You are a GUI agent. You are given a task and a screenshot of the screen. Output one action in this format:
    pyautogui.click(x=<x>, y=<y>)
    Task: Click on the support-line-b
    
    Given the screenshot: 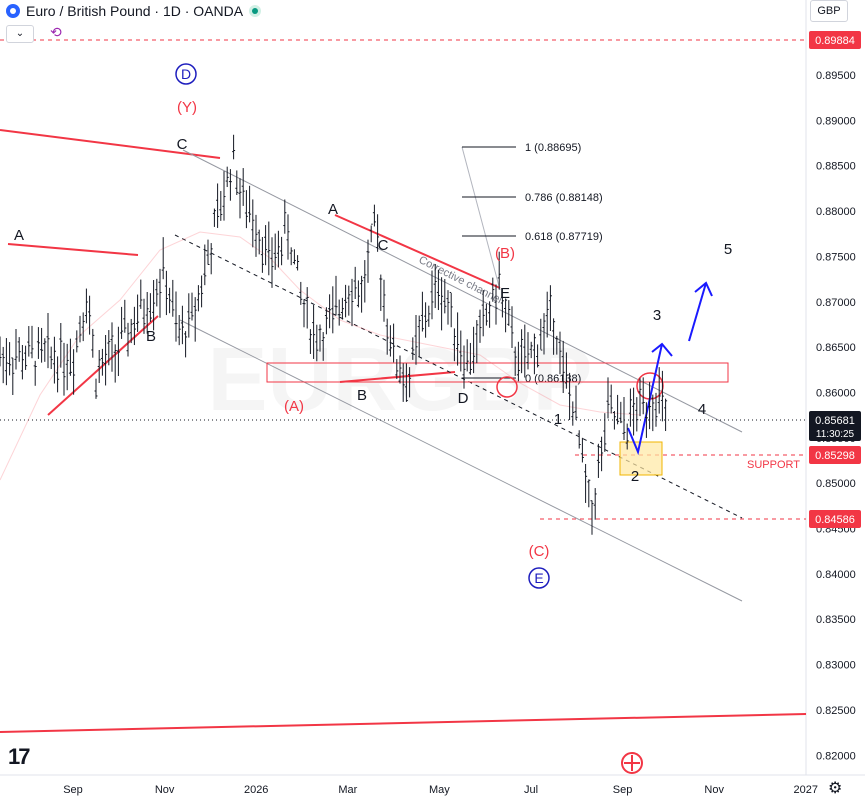 What is the action you would take?
    pyautogui.click(x=103, y=365)
    